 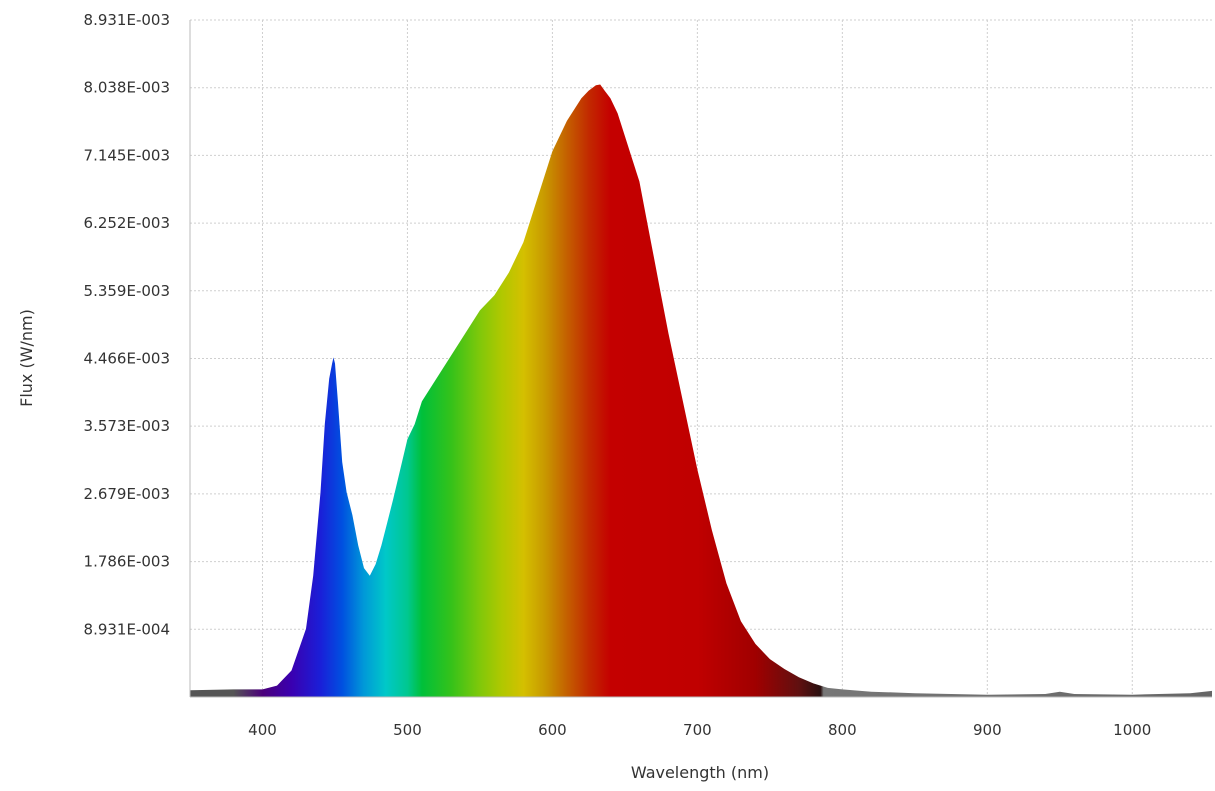 What do you see at coordinates (407, 730) in the screenshot?
I see `x-tick-label: 500` at bounding box center [407, 730].